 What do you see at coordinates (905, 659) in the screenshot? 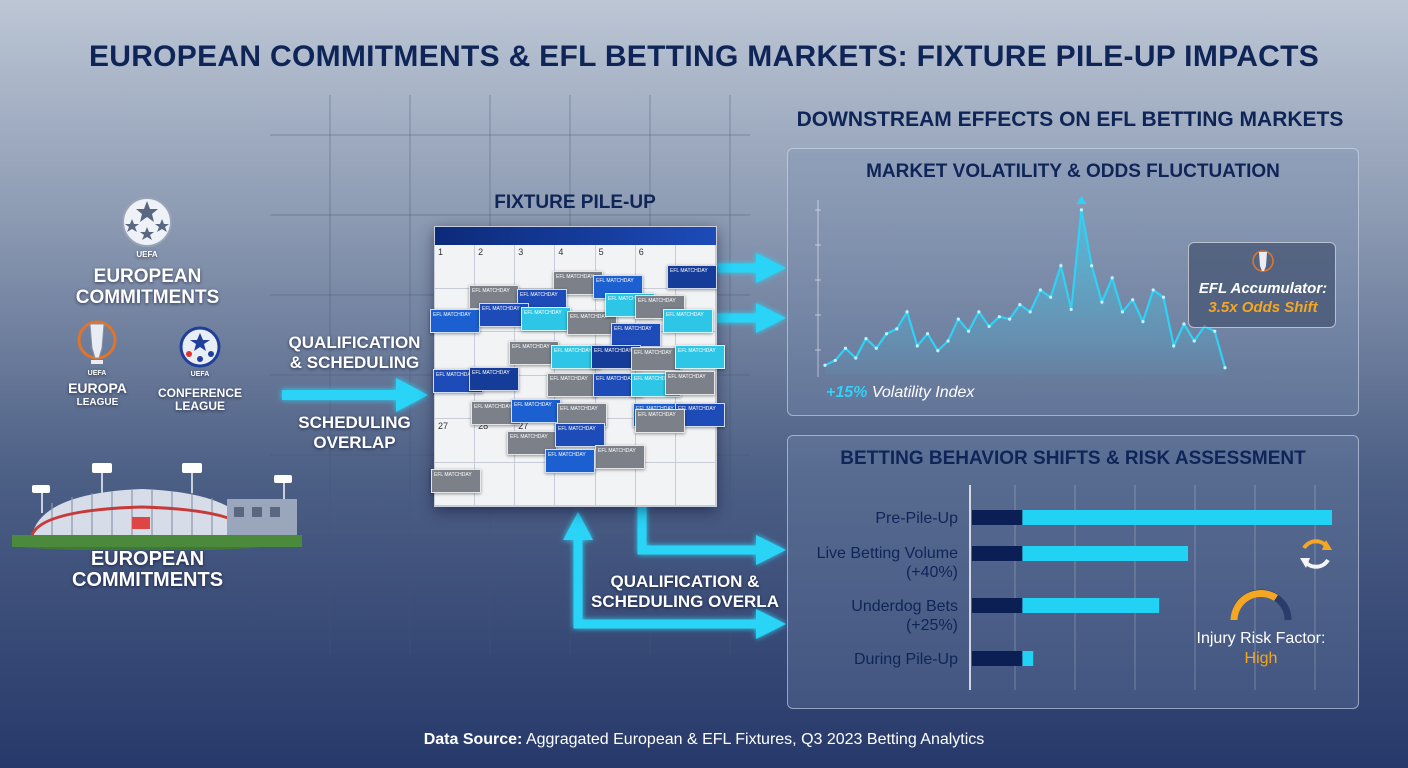
I see `bar-label-during-text: During Pile-Up` at bounding box center [905, 659].